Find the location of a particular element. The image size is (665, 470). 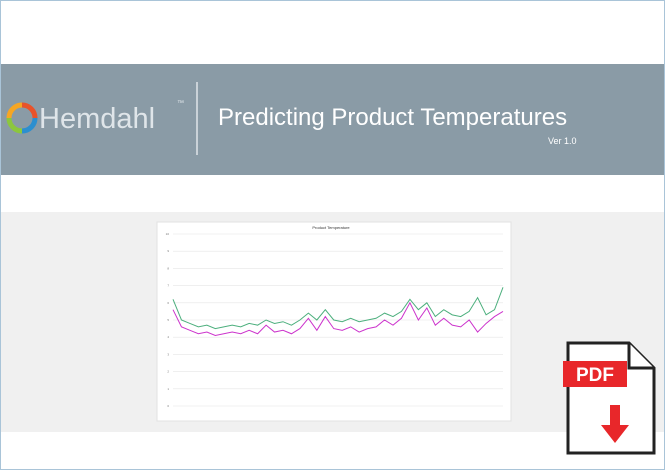

y-tick-label: 1 is located at coordinates (168, 389).